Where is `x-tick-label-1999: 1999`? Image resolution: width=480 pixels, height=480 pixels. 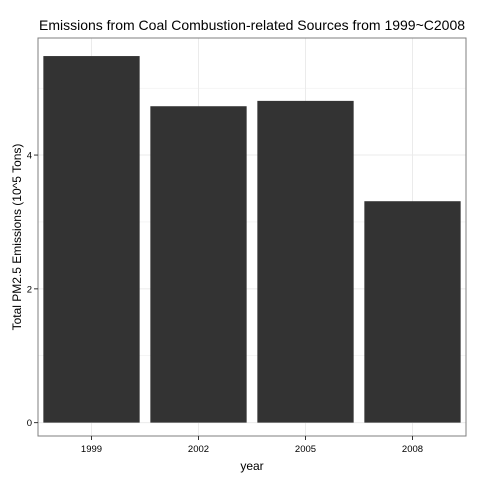 x-tick-label-1999: 1999 is located at coordinates (91, 449).